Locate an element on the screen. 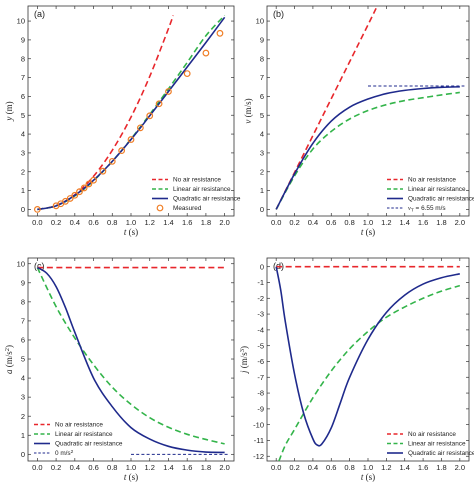 Image resolution: width=474 pixels, height=482 pixels. y-tick-label: -1 is located at coordinates (260, 282).